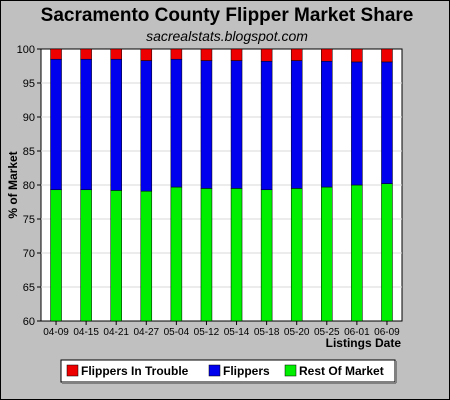 This screenshot has height=400, width=450. What do you see at coordinates (214, 370) in the screenshot?
I see `legend-swatch-flippers` at bounding box center [214, 370].